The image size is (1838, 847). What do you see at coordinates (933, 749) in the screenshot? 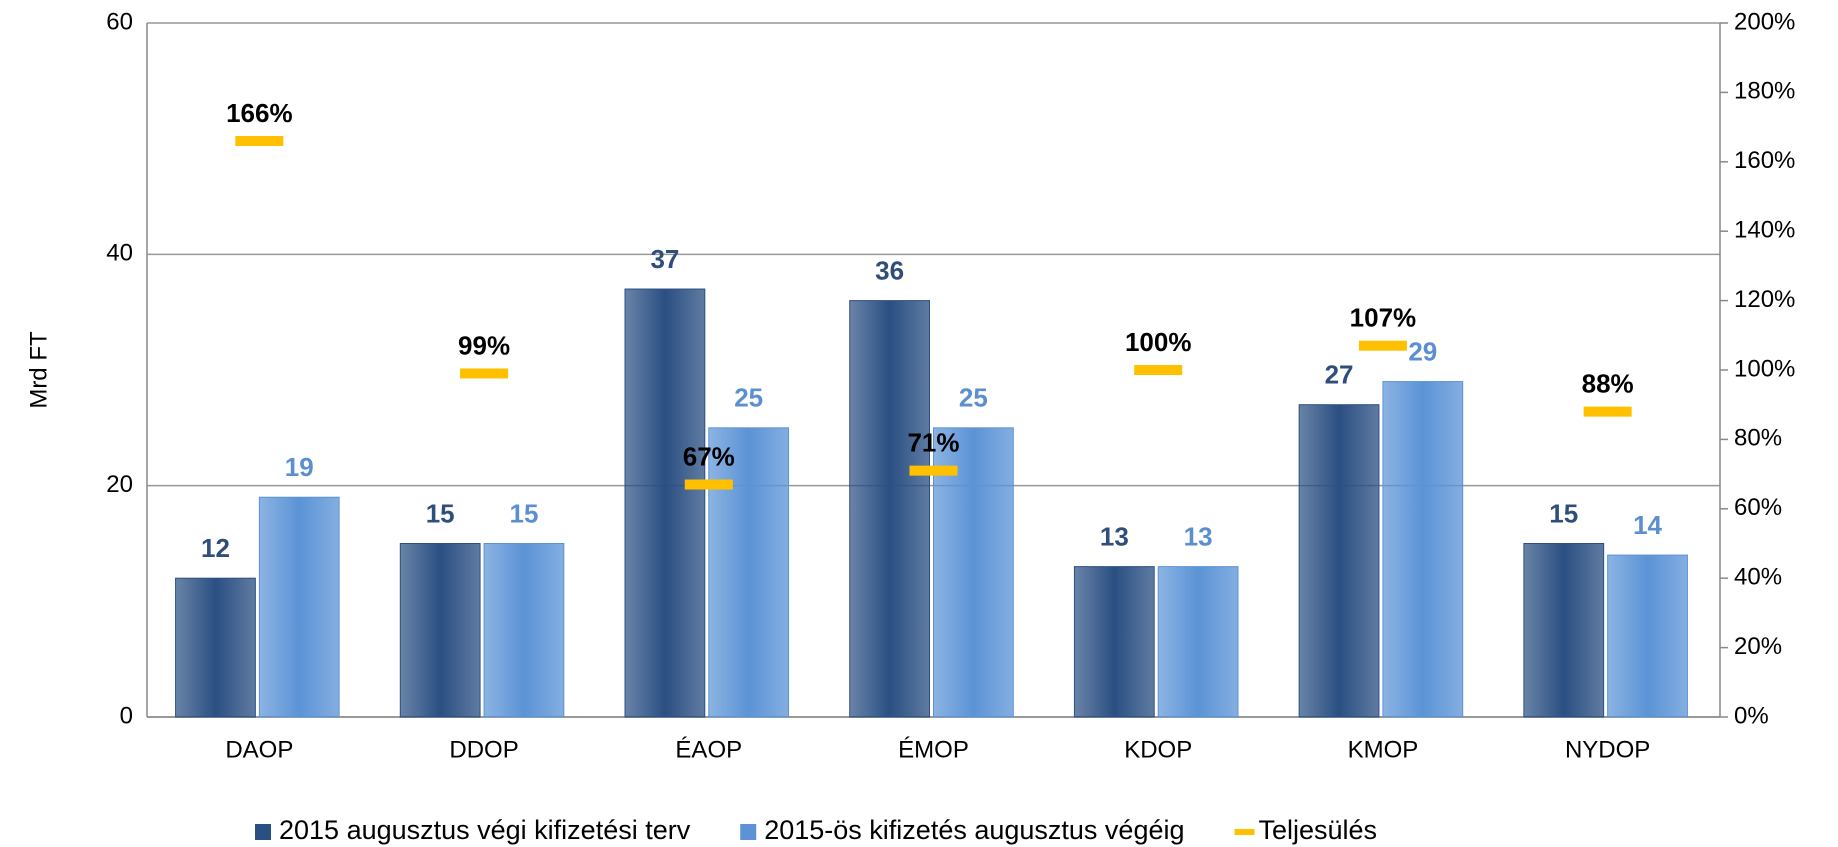
I see `x-tick-label: ÉMOP` at bounding box center [933, 749].